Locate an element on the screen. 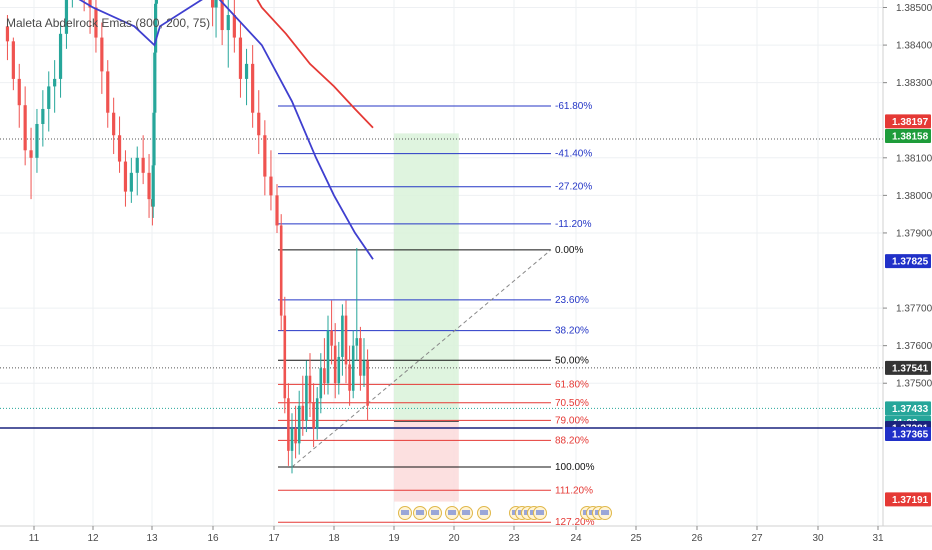  price-badge-label: 1.38197 is located at coordinates (910, 122).